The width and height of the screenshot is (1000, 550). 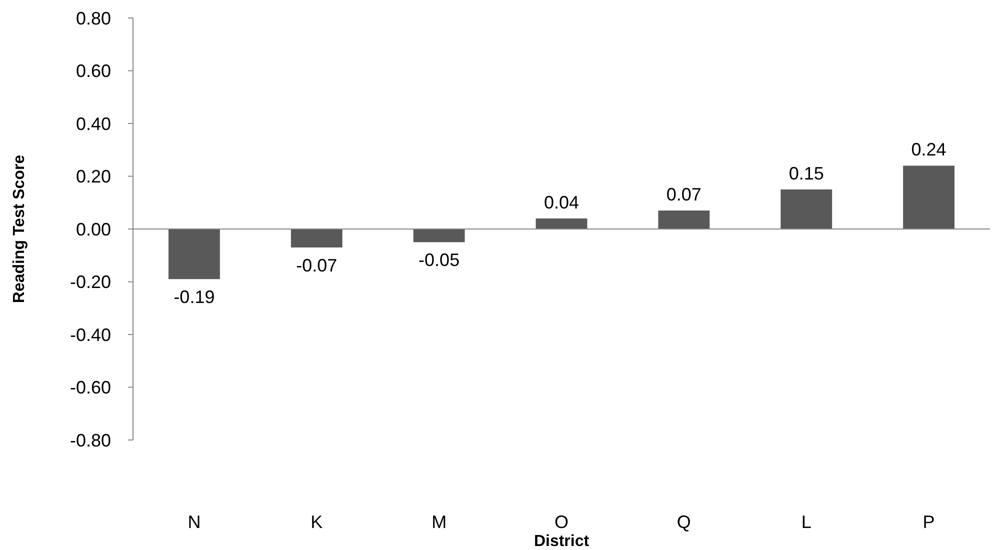 I want to click on x-tick-label: P, so click(x=928, y=522).